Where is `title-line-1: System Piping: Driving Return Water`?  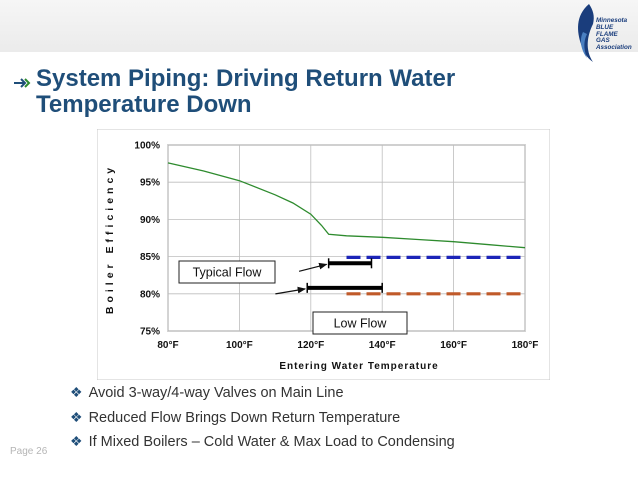 title-line-1: System Piping: Driving Return Water is located at coordinates (246, 78).